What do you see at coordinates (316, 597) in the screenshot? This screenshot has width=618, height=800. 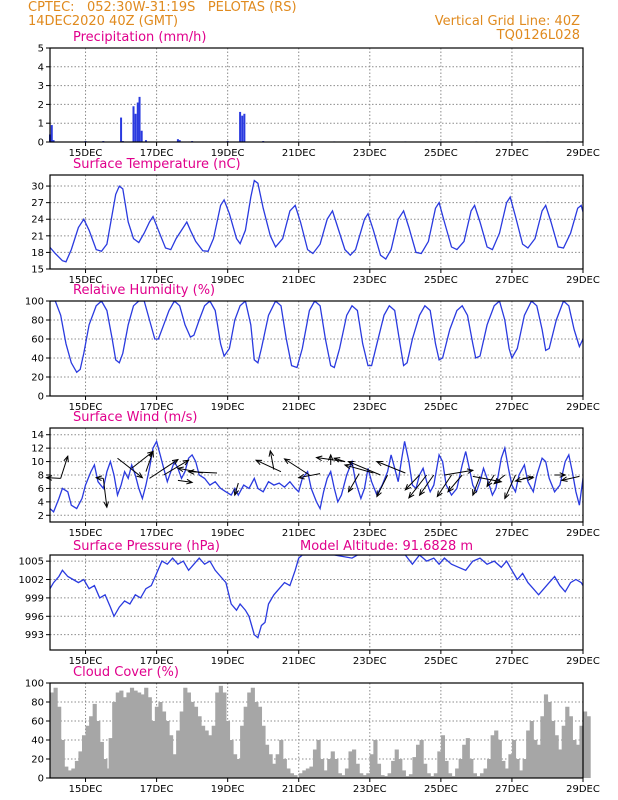 I see `pressure-series-line` at bounding box center [316, 597].